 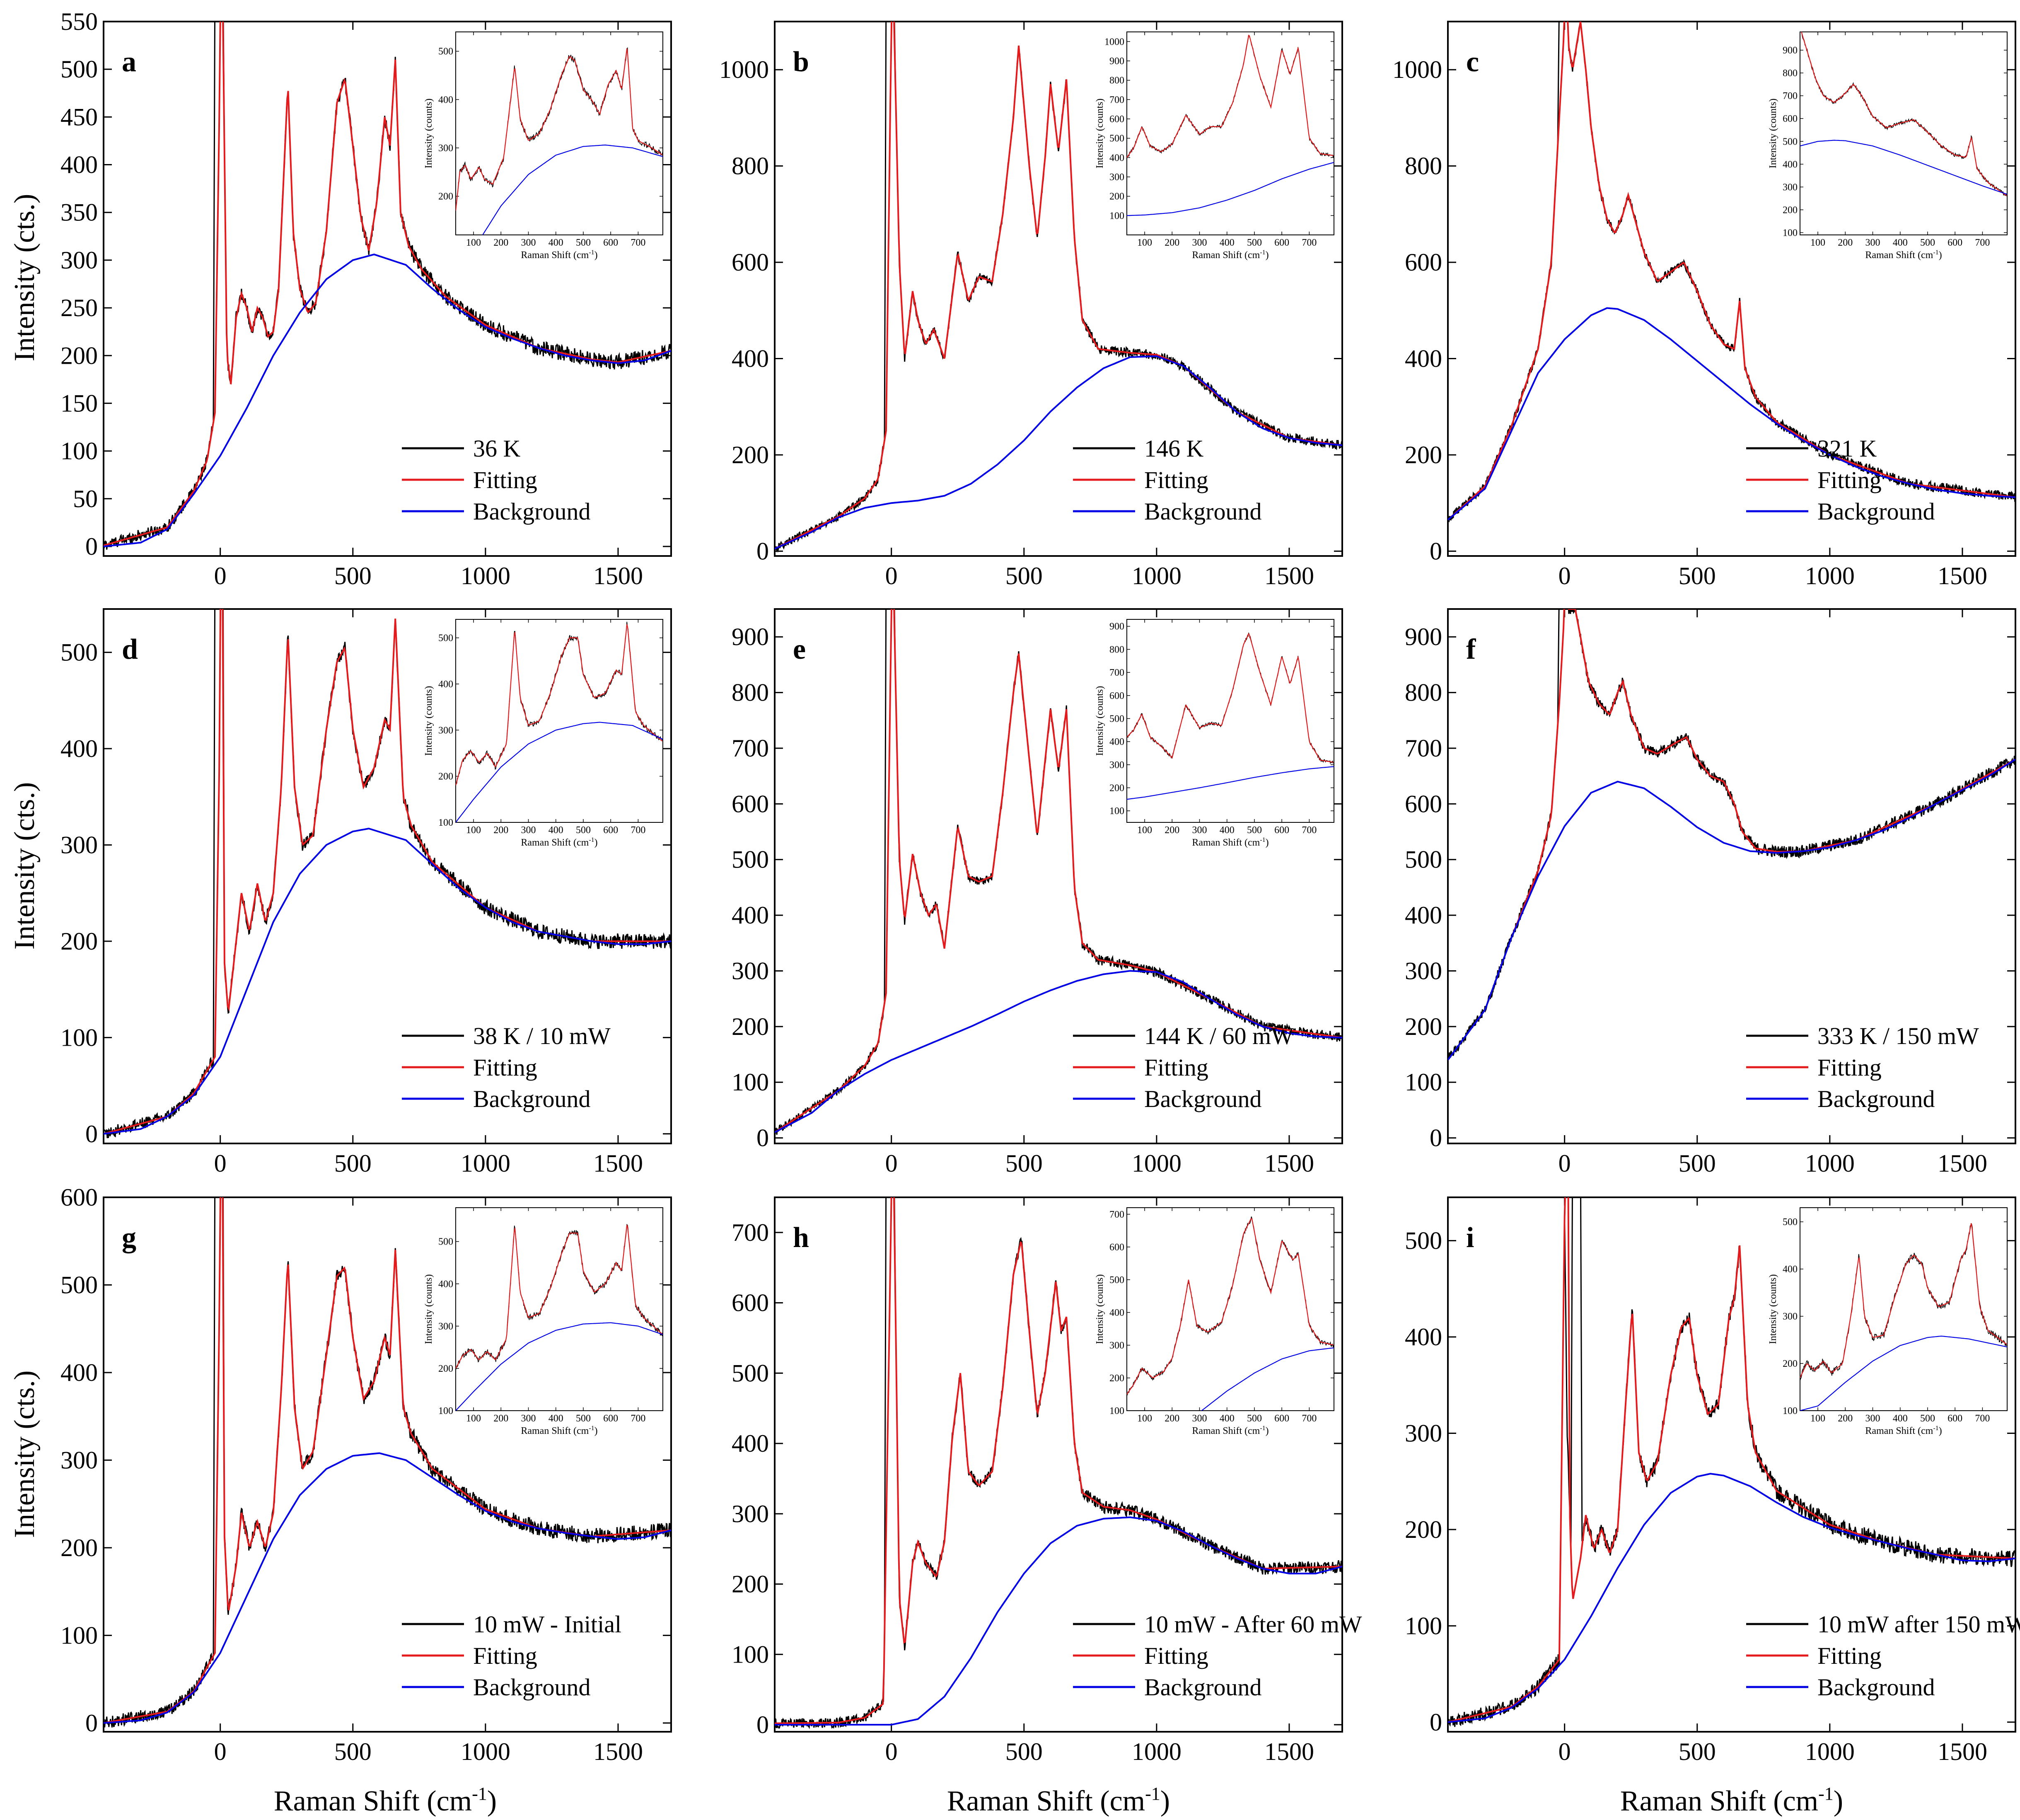 I want to click on panel-d-inset-frame, so click(x=559, y=721).